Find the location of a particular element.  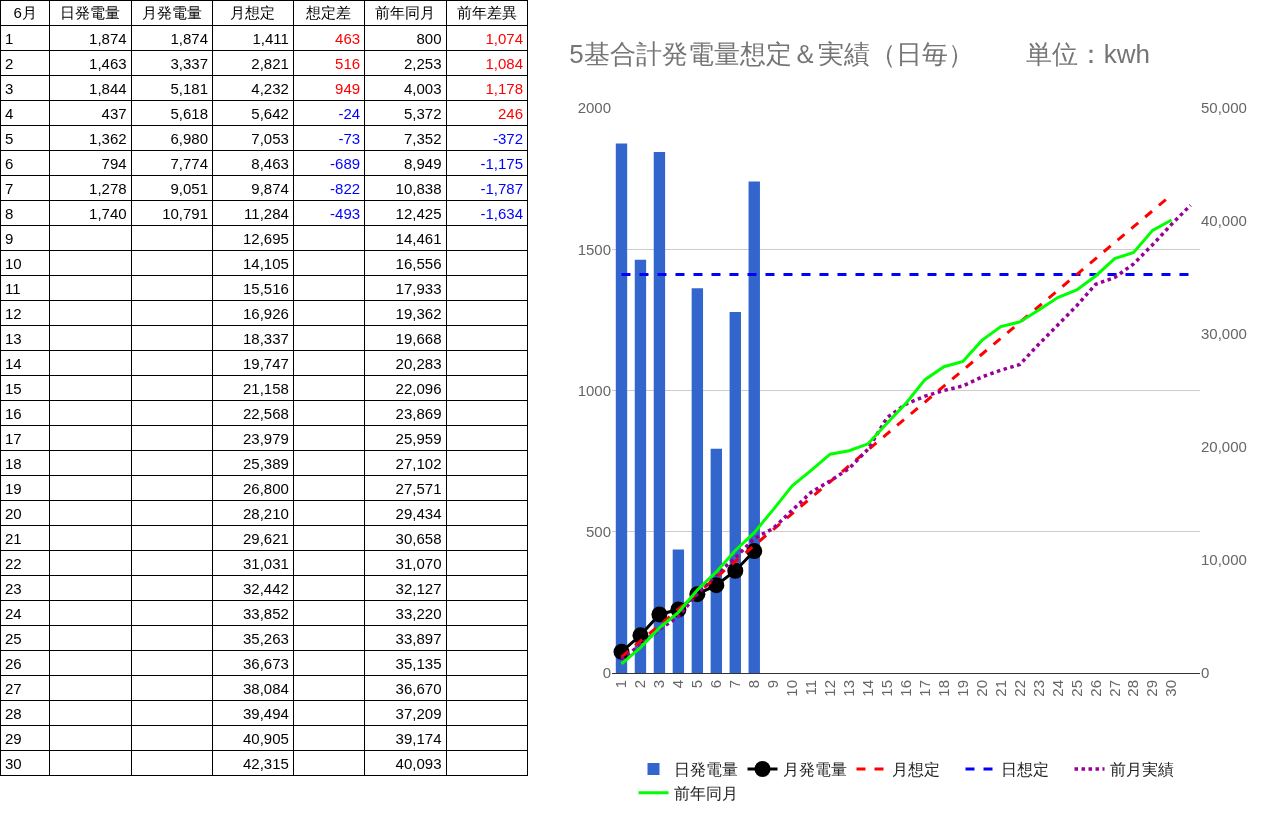

data-label: 4,232 is located at coordinates (253, 88).